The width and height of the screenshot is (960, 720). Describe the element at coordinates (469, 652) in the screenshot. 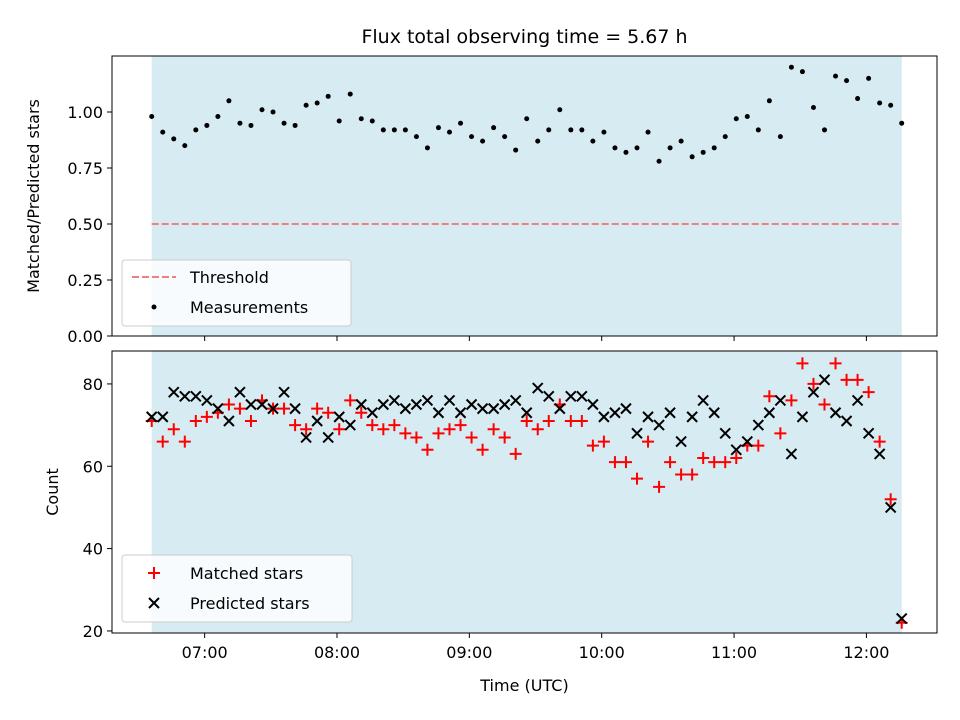

I see `x-tick-label: 09:00` at that location.